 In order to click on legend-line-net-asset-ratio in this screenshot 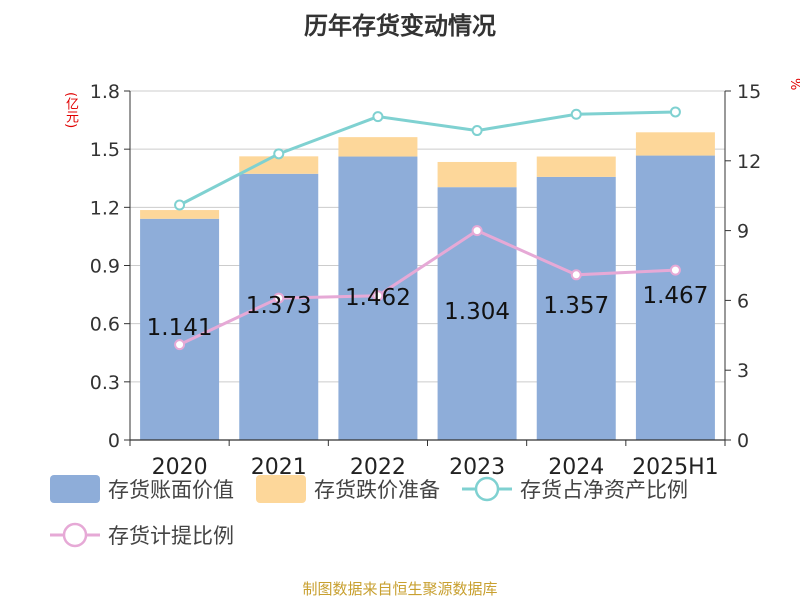, I will do `click(487, 489)`.